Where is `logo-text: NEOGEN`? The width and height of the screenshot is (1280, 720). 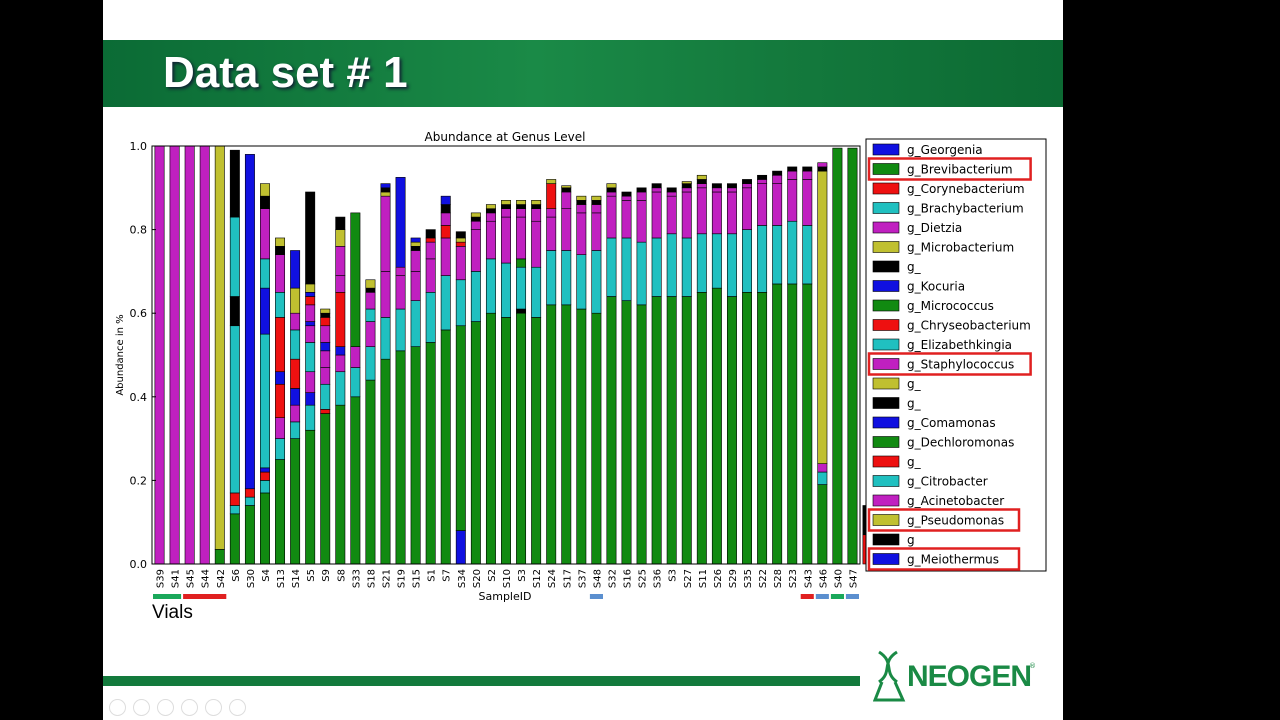
logo-text: NEOGEN is located at coordinates (969, 676).